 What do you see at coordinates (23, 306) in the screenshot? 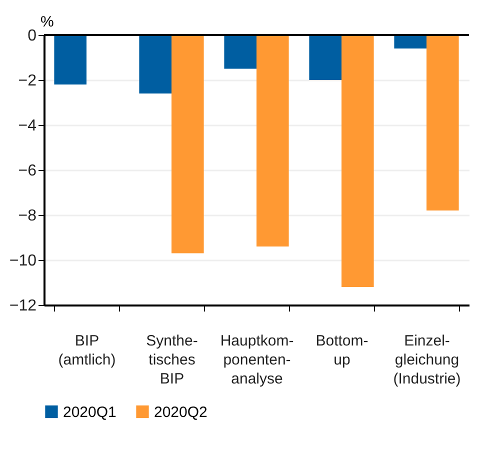
I see `y-tick-label: −12` at bounding box center [23, 306].